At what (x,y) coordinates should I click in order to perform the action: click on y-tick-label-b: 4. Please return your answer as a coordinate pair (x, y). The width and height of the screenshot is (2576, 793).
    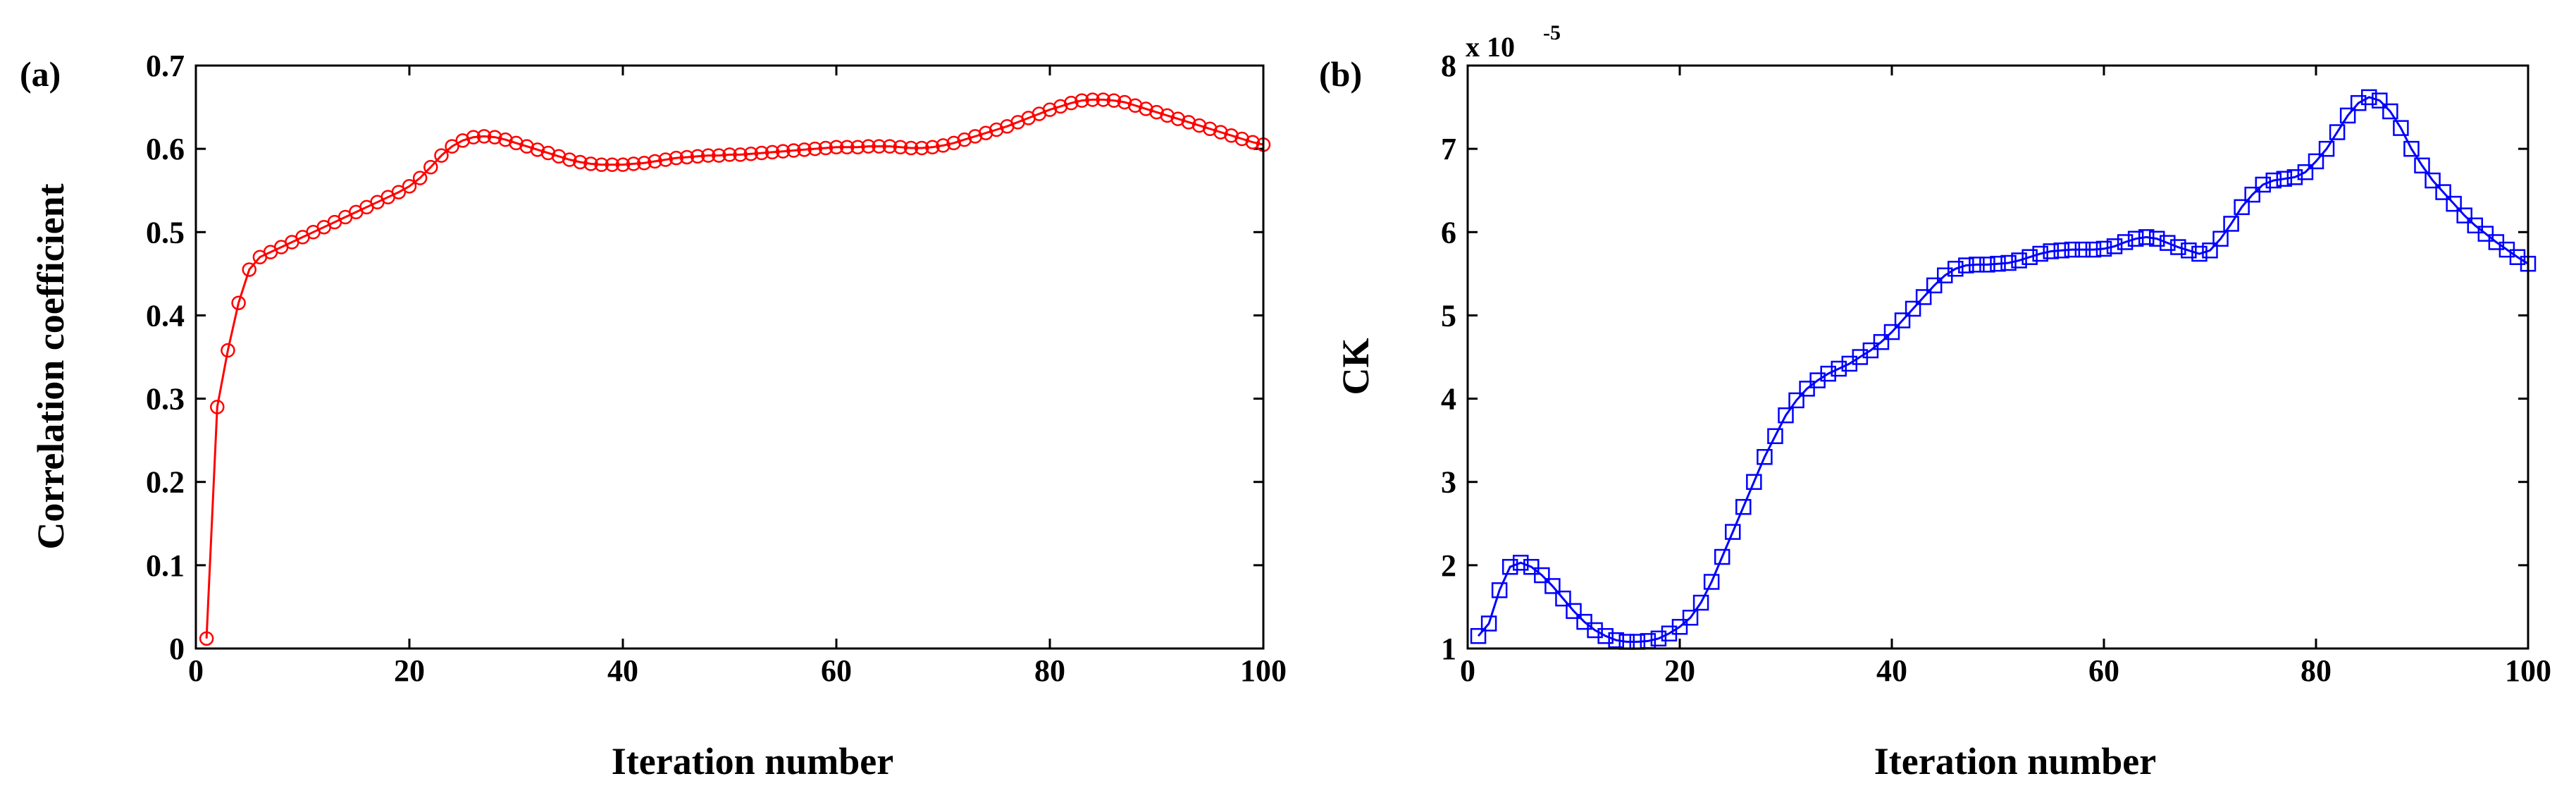
    Looking at the image, I should click on (1448, 399).